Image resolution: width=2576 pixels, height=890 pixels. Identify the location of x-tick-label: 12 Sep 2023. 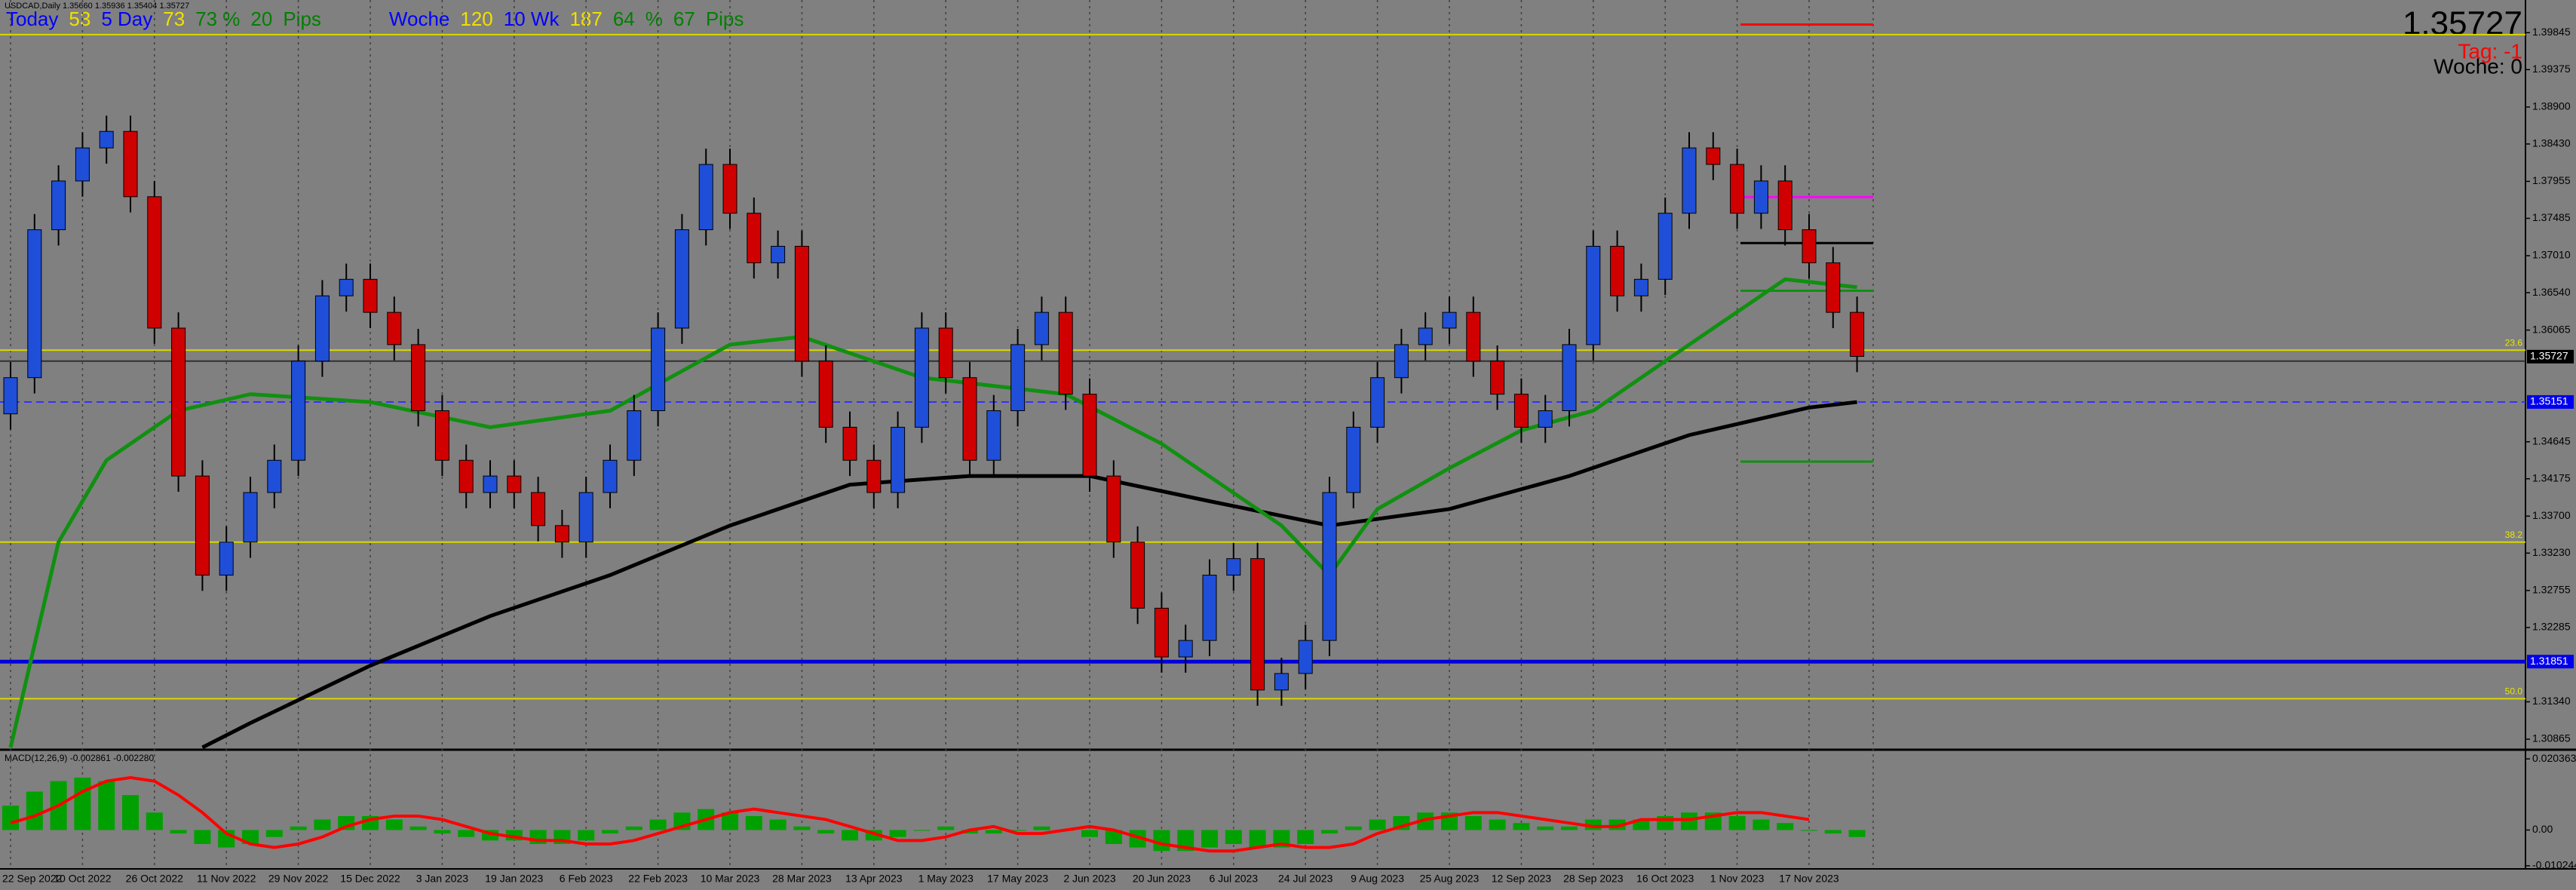
(1522, 879).